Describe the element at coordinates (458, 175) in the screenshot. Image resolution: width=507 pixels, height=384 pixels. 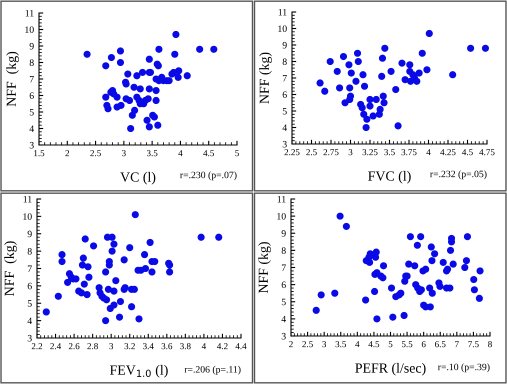
I see `text: r=.232 (p=.05)` at that location.